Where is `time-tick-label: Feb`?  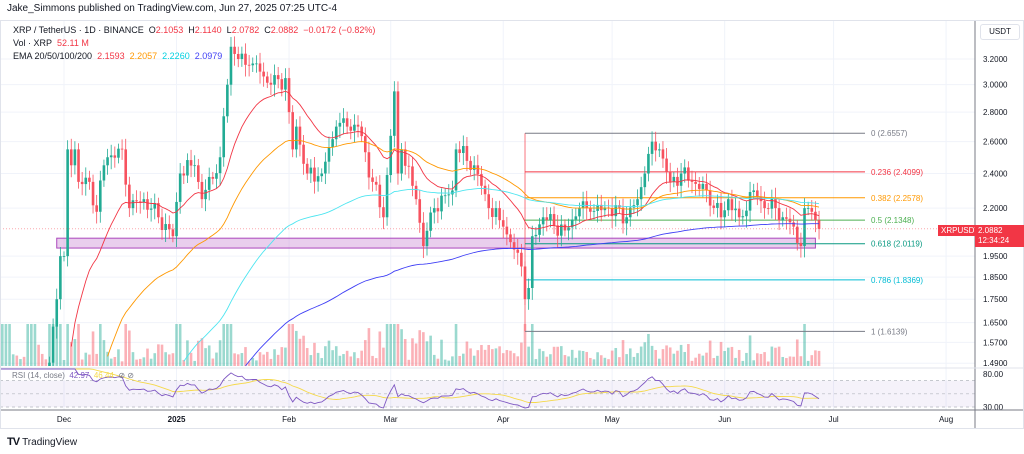 time-tick-label: Feb is located at coordinates (289, 419).